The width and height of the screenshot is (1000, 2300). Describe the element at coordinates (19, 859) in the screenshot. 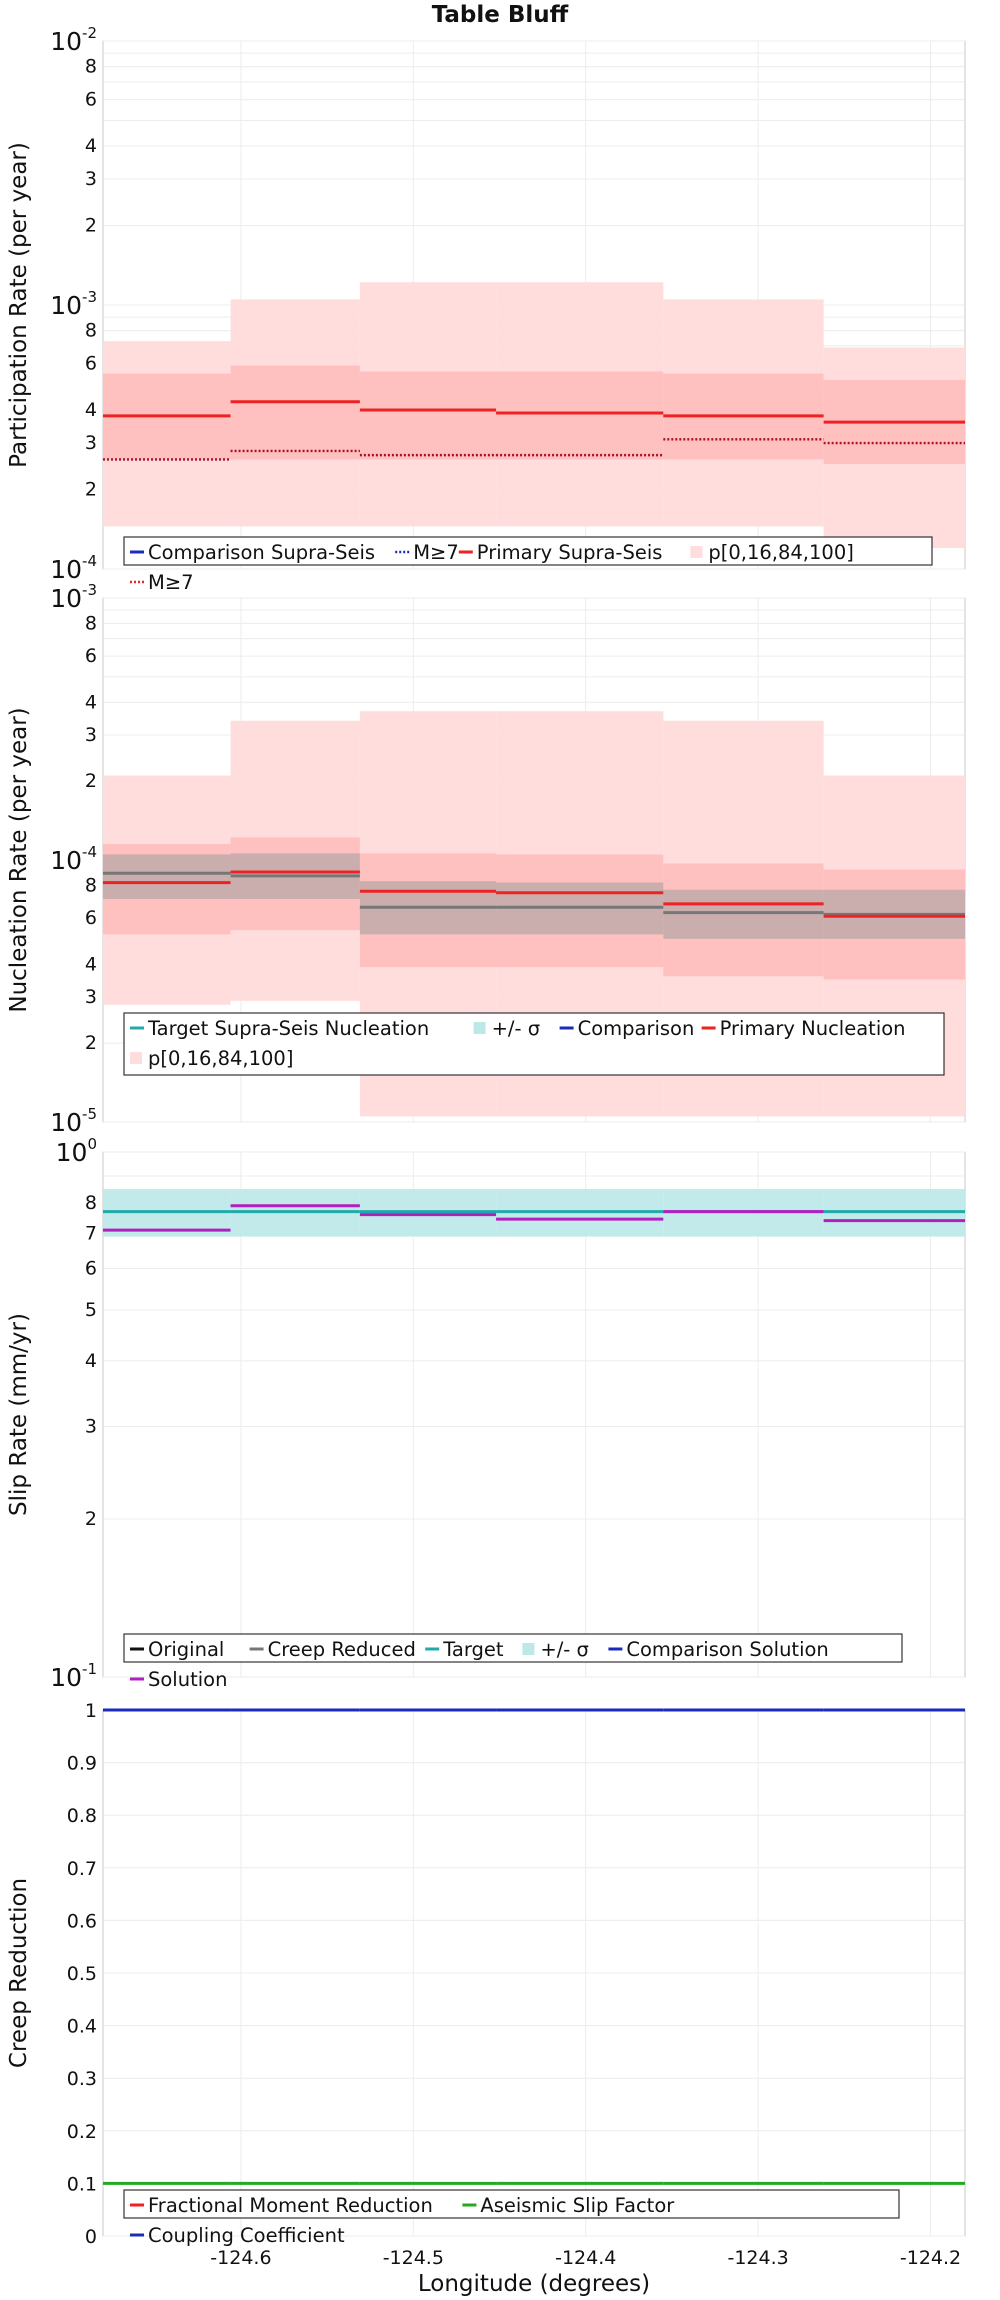

I see `y-axis-label: Nucleation Rate (per year)` at that location.